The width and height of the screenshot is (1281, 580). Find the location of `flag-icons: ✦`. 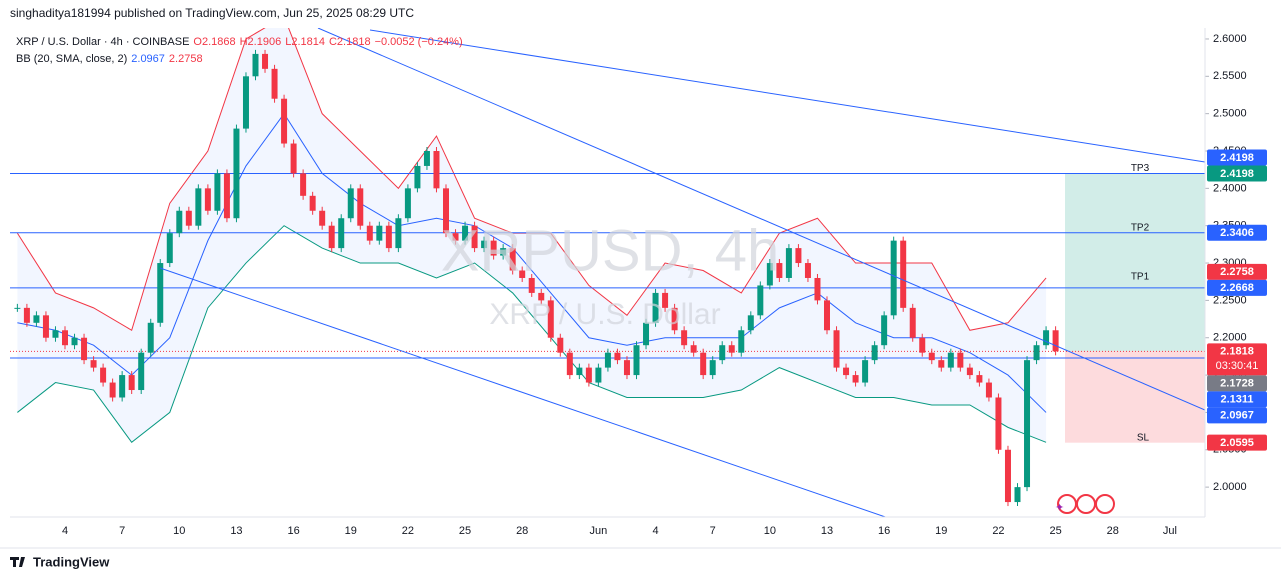

flag-icons: ✦ is located at coordinates (1085, 504).